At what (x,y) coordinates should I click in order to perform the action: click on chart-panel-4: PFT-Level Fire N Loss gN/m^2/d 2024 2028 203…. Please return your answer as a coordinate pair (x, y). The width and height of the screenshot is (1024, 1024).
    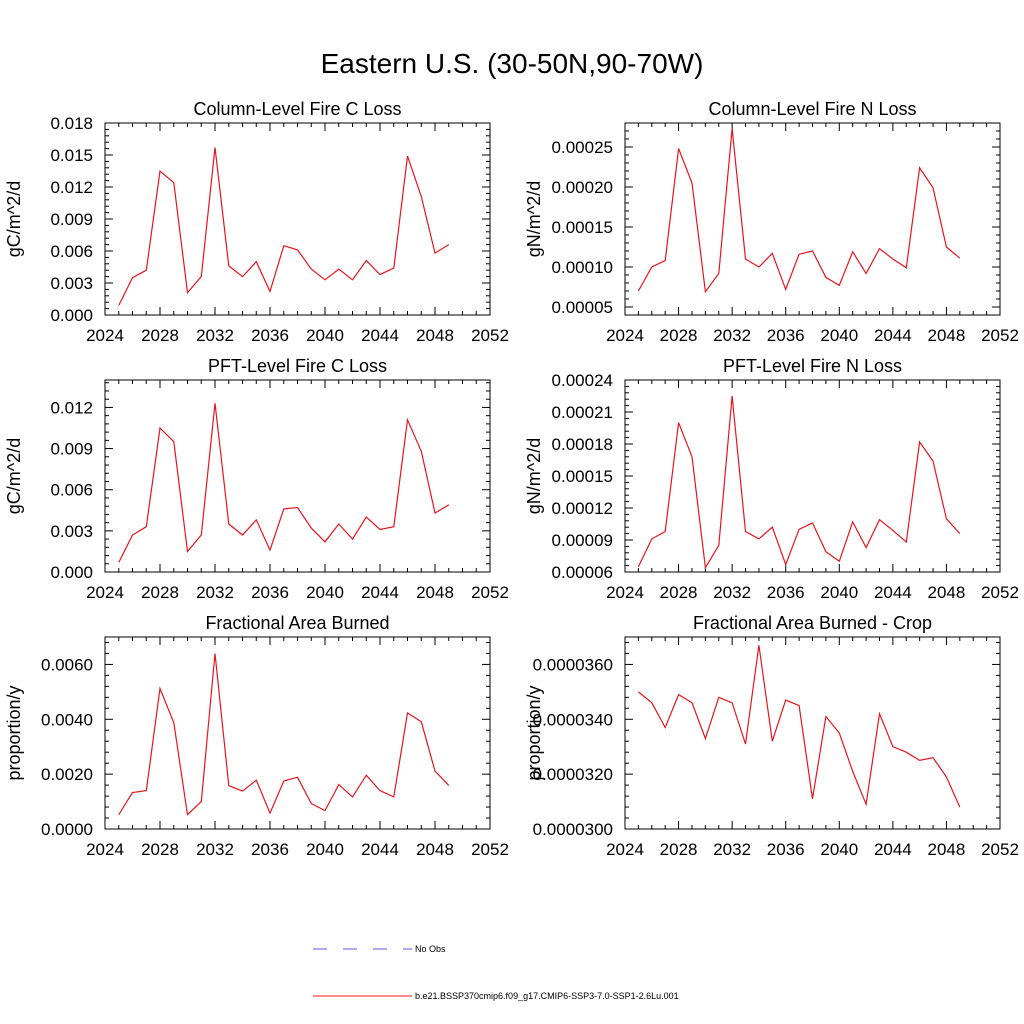
    Looking at the image, I should click on (771, 479).